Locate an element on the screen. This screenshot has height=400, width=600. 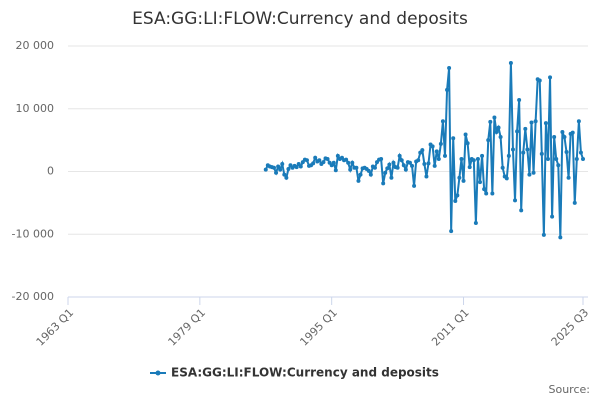
chart-title: ESA:GG:LI:FLOW:Currency and deposits is located at coordinates (300, 19).